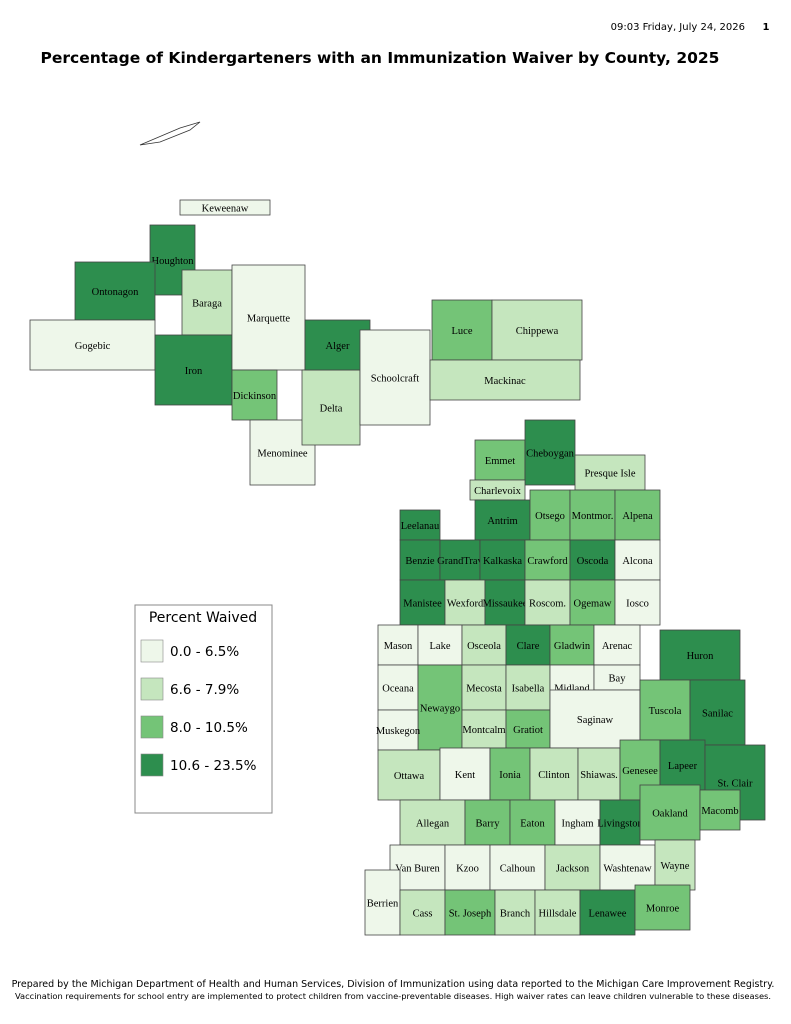 Image resolution: width=791 pixels, height=1024 pixels. I want to click on legend-label: 10.6 - 23.5%, so click(213, 766).